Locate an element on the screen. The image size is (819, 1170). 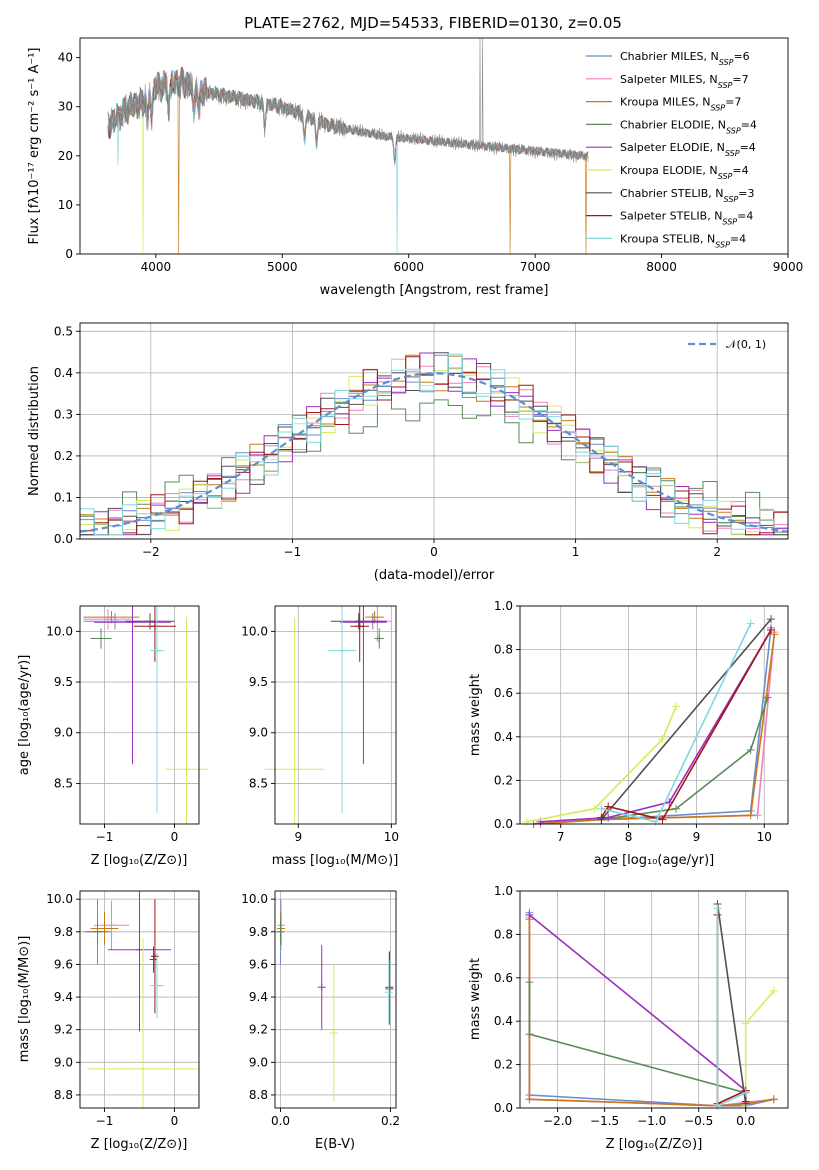
y-tick-label: 30 is located at coordinates (65, 107).